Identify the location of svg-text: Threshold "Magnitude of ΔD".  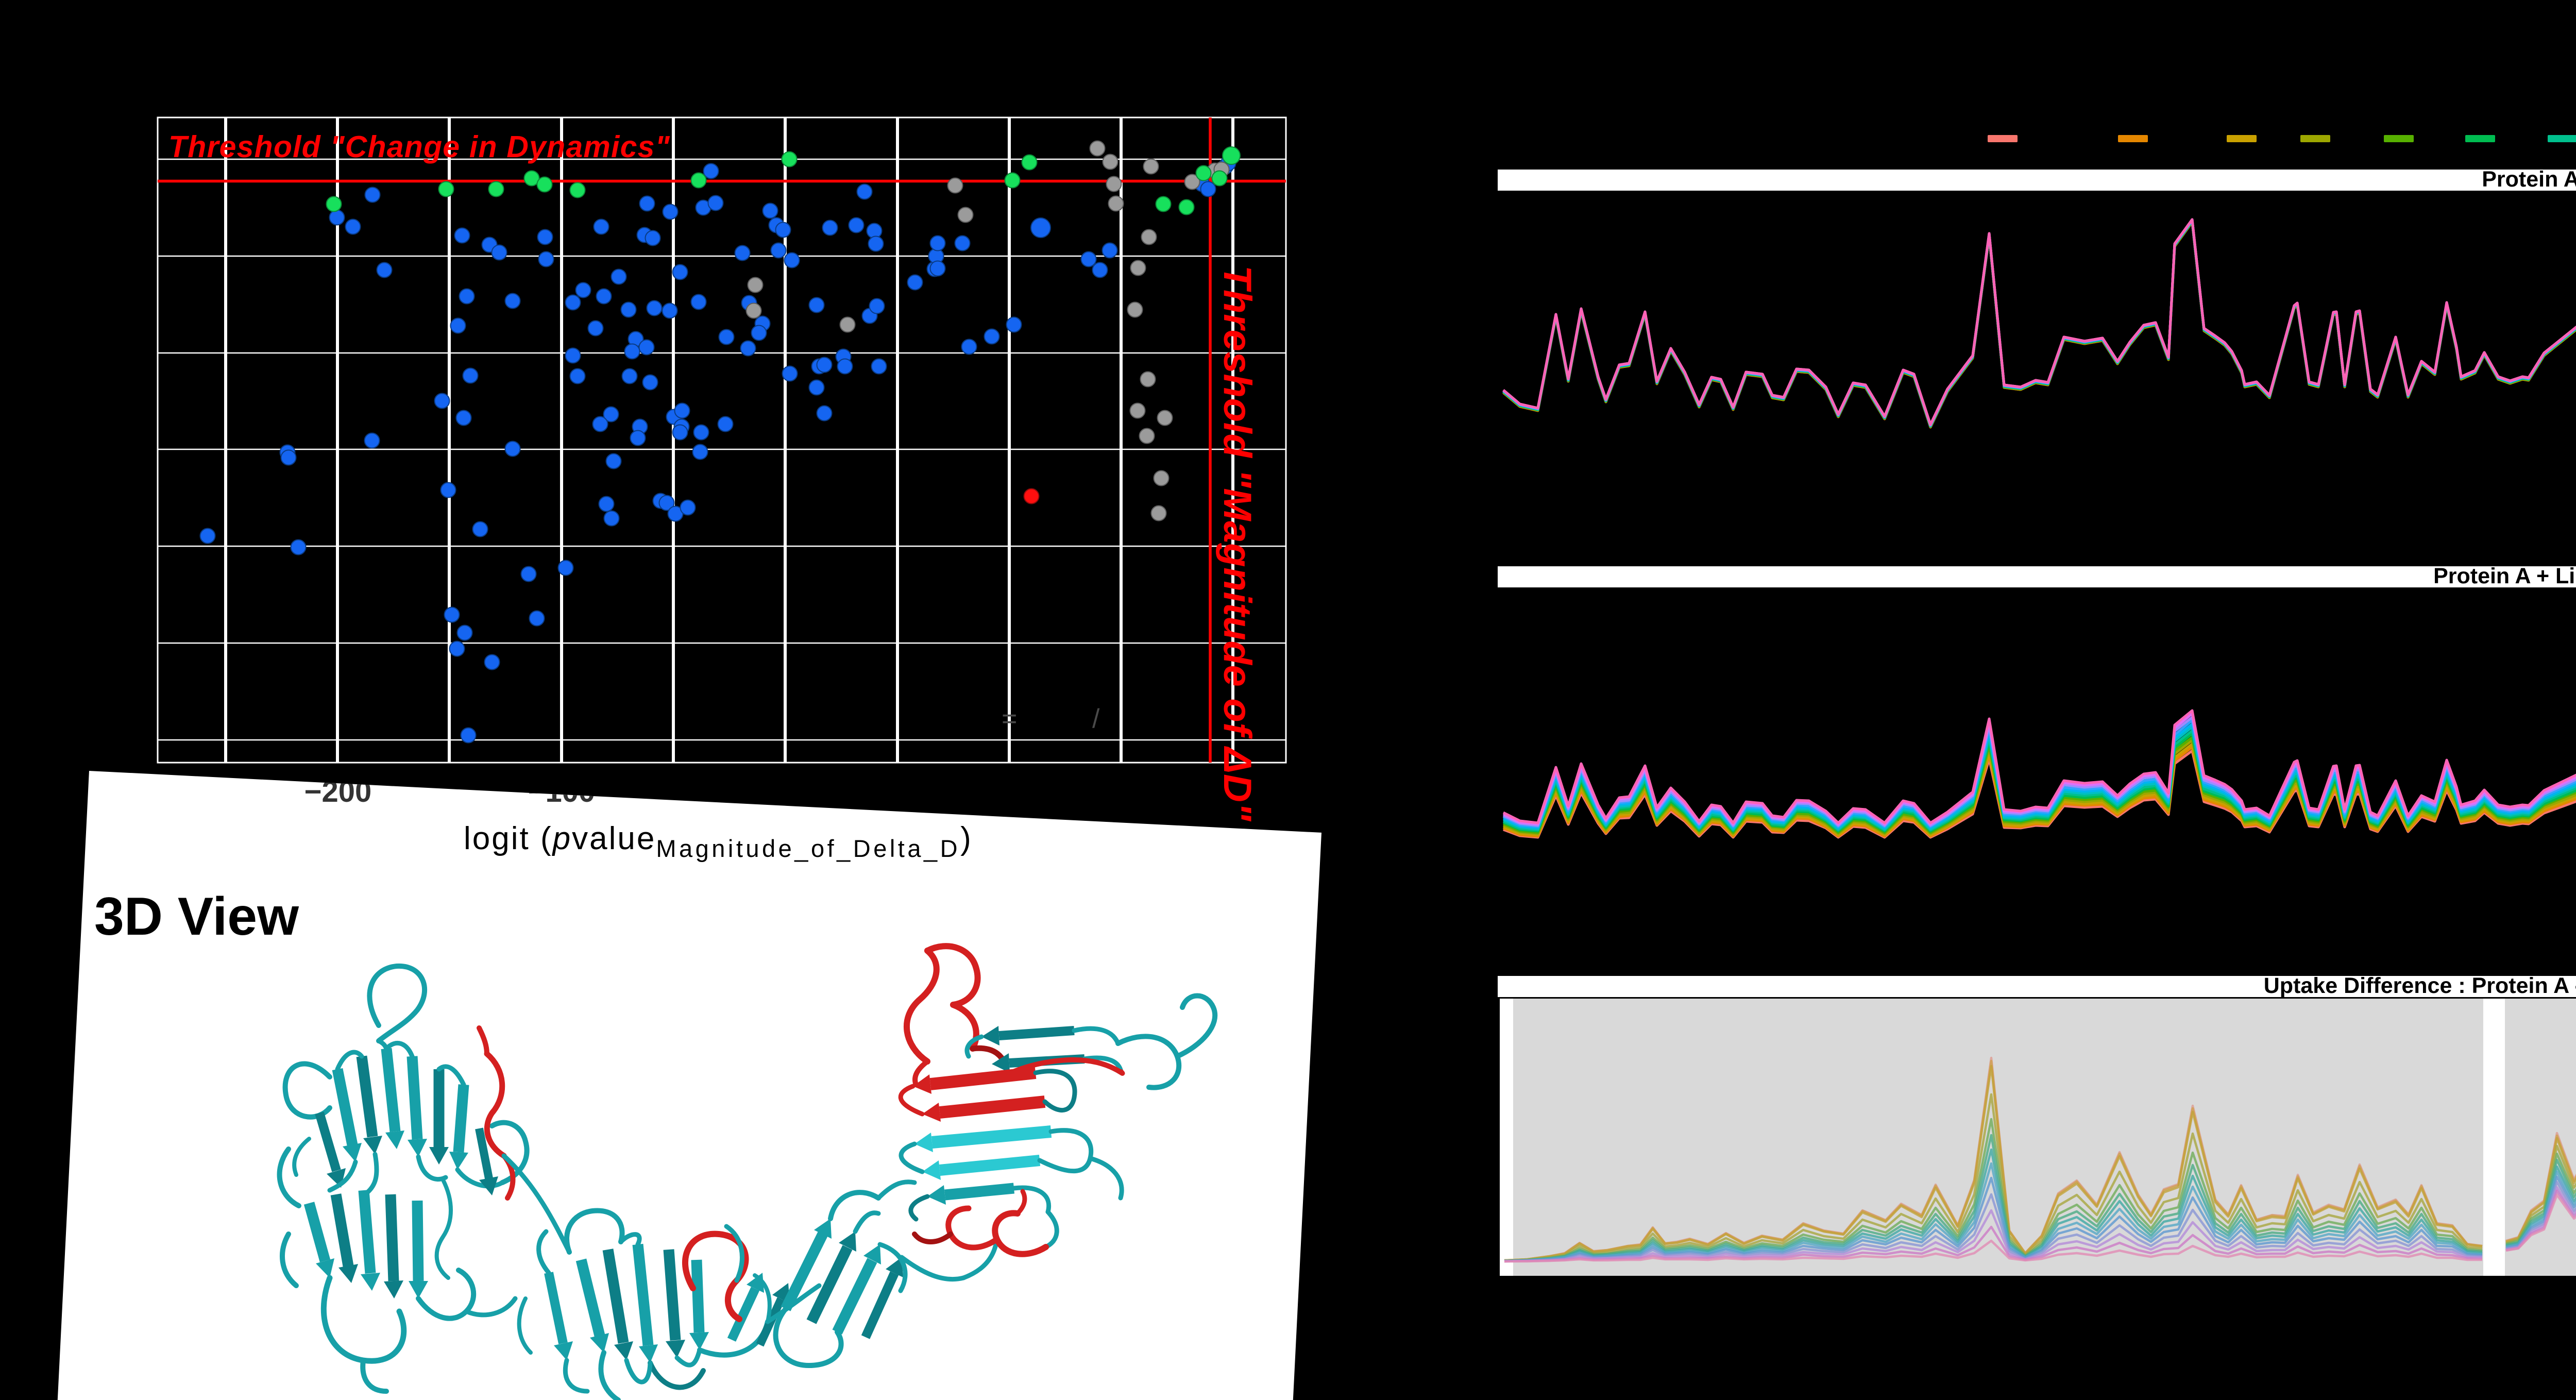
(1237, 543).